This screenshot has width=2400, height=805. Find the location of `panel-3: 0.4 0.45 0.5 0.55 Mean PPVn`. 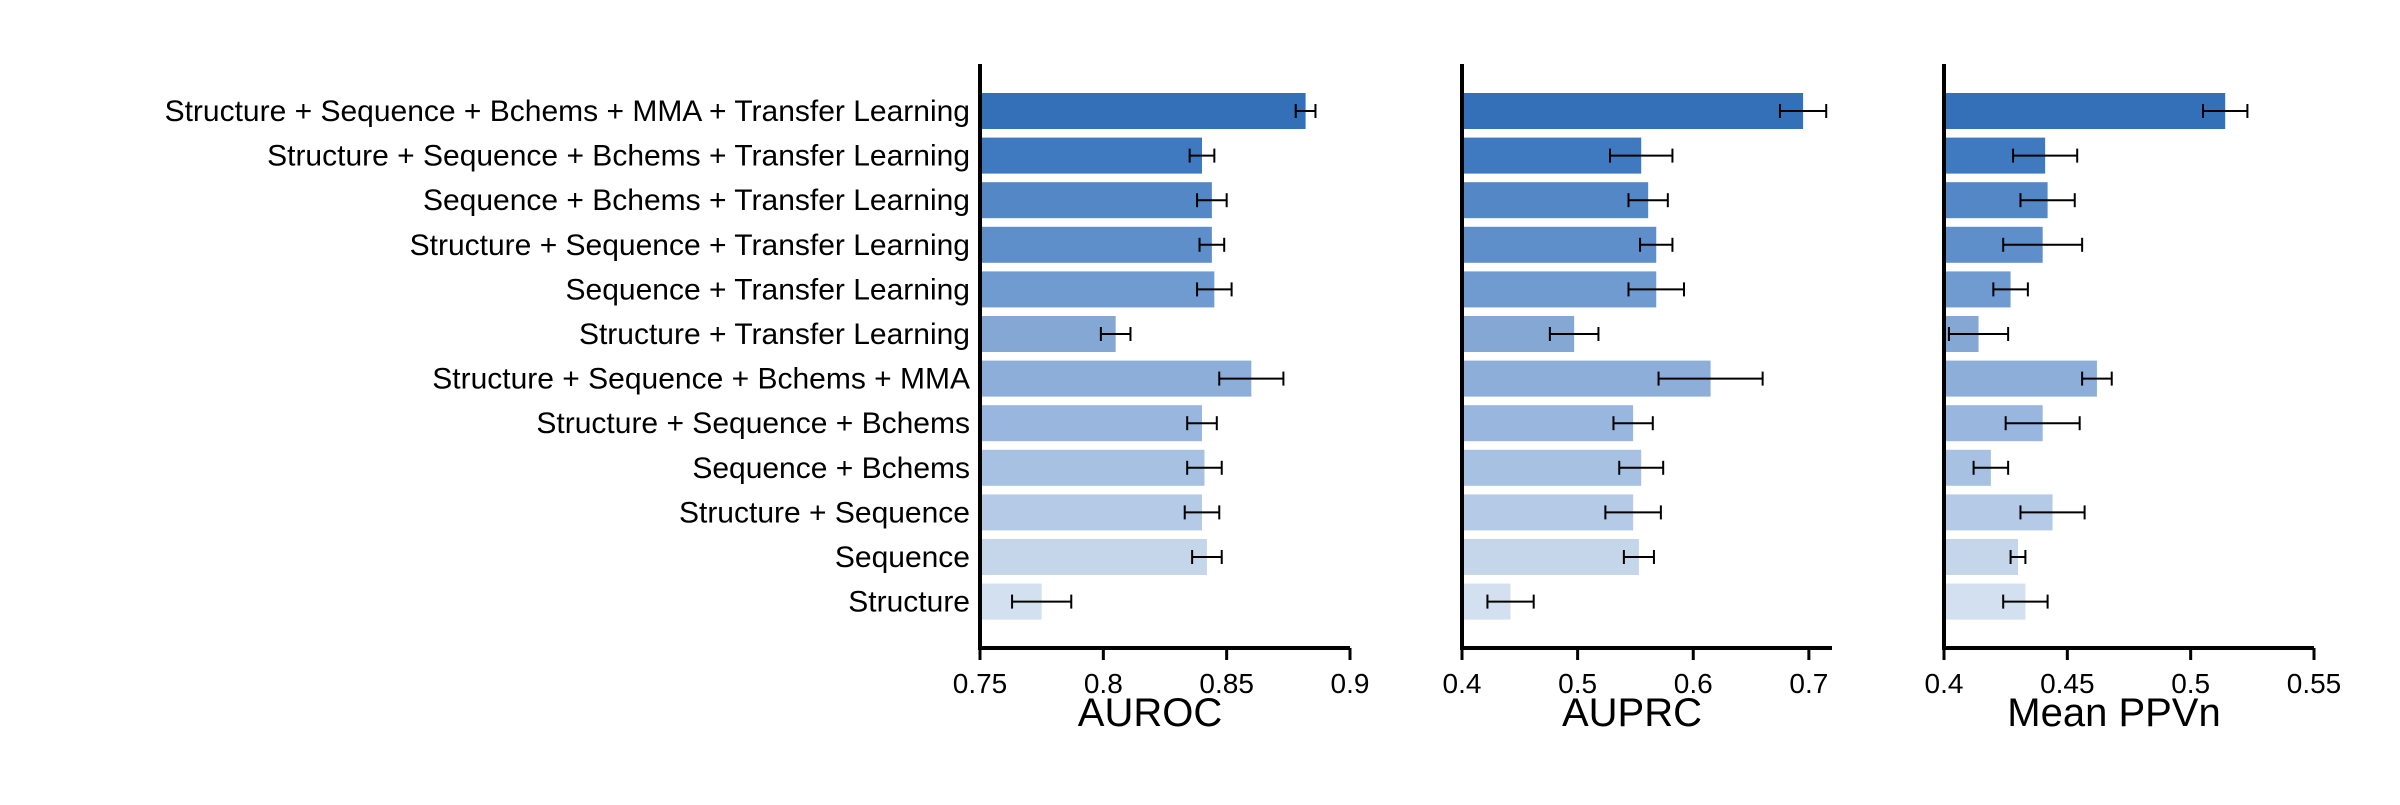

panel-3: 0.4 0.45 0.5 0.55 Mean PPVn is located at coordinates (2133, 399).